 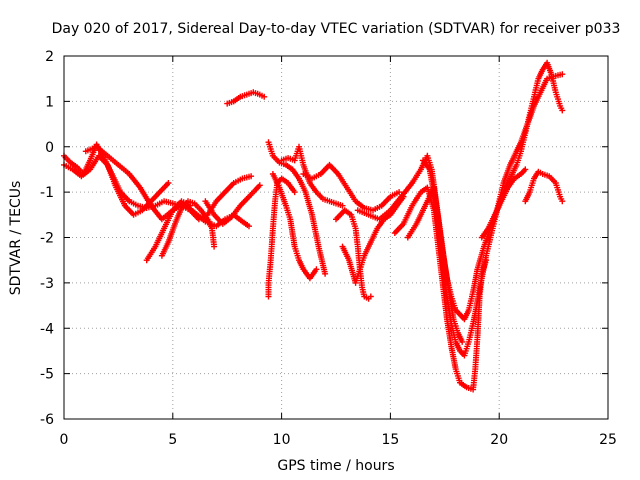 I want to click on series-track-o, so click(x=410, y=248).